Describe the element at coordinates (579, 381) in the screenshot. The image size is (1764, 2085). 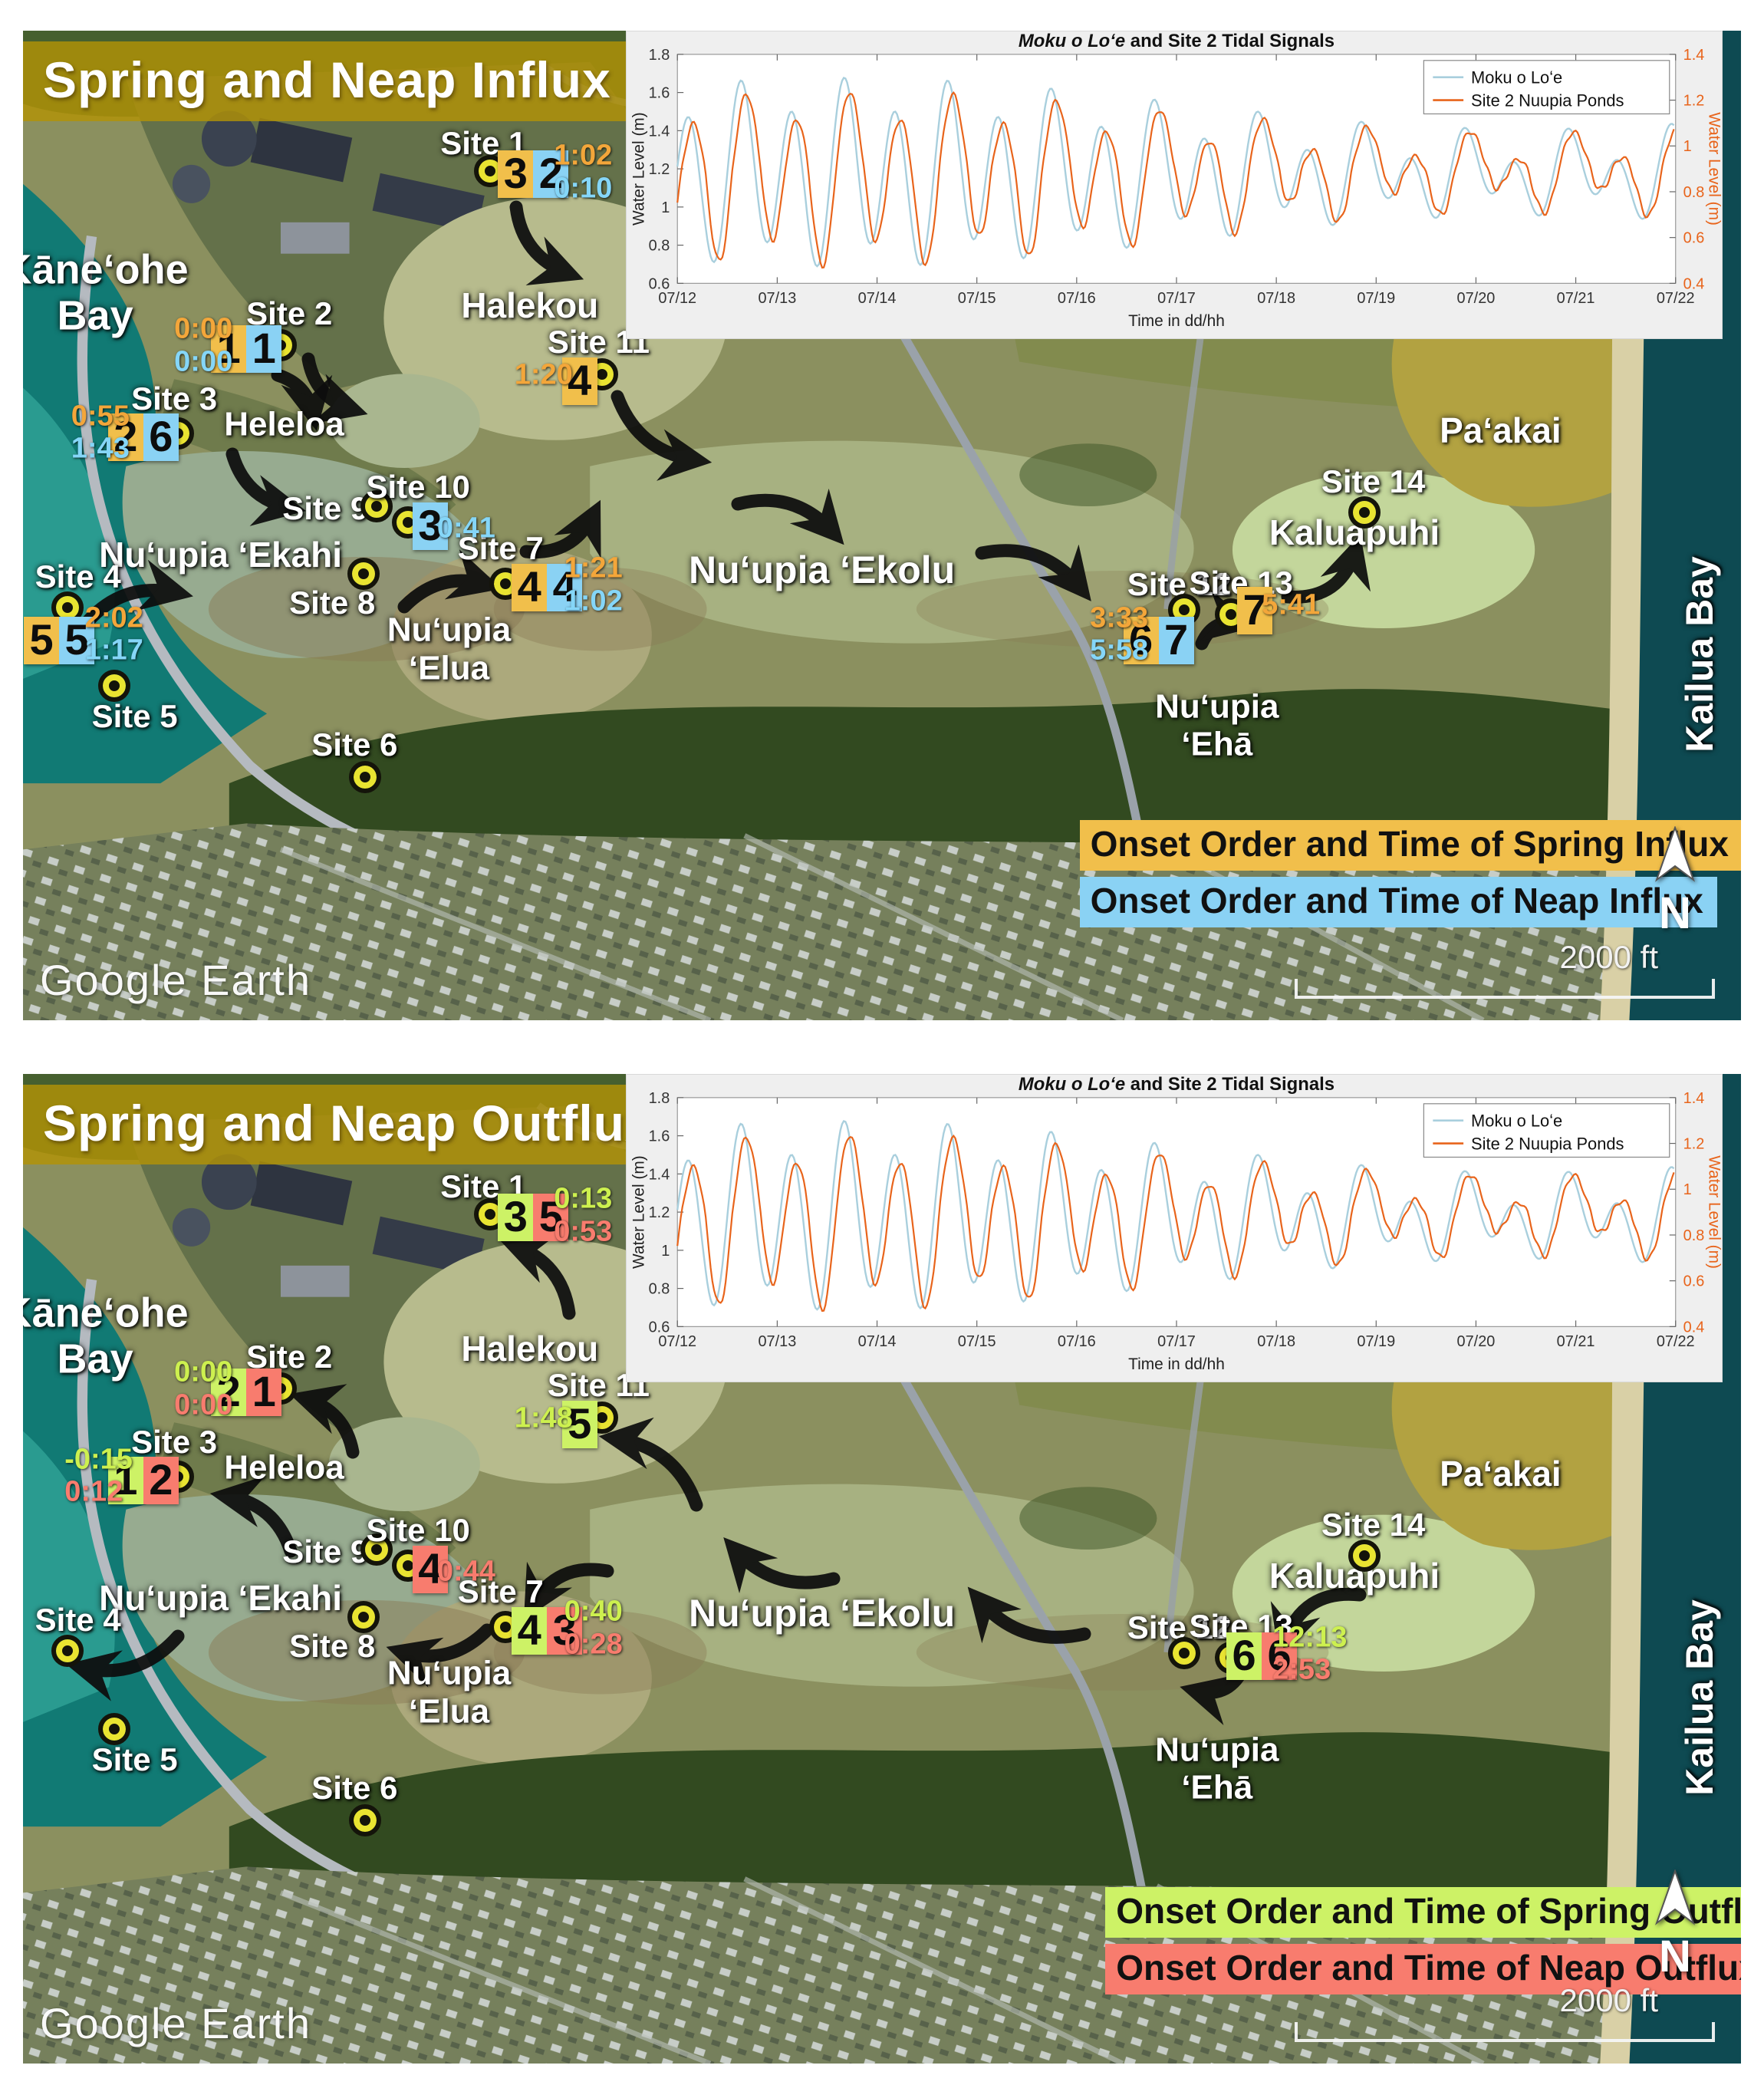
I see `onset-order-badges-11: 4` at that location.